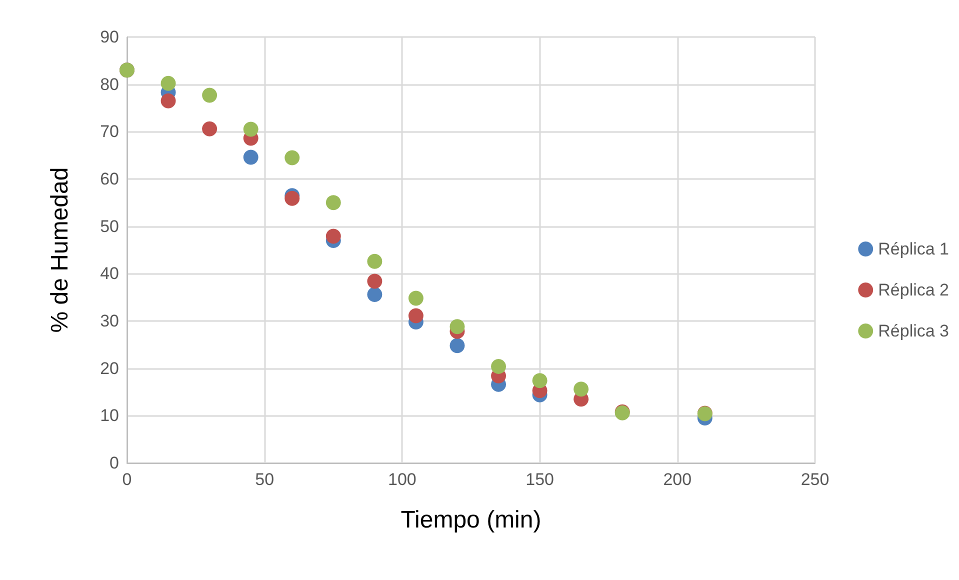  What do you see at coordinates (109, 274) in the screenshot?
I see `y-tick-label: 40` at bounding box center [109, 274].